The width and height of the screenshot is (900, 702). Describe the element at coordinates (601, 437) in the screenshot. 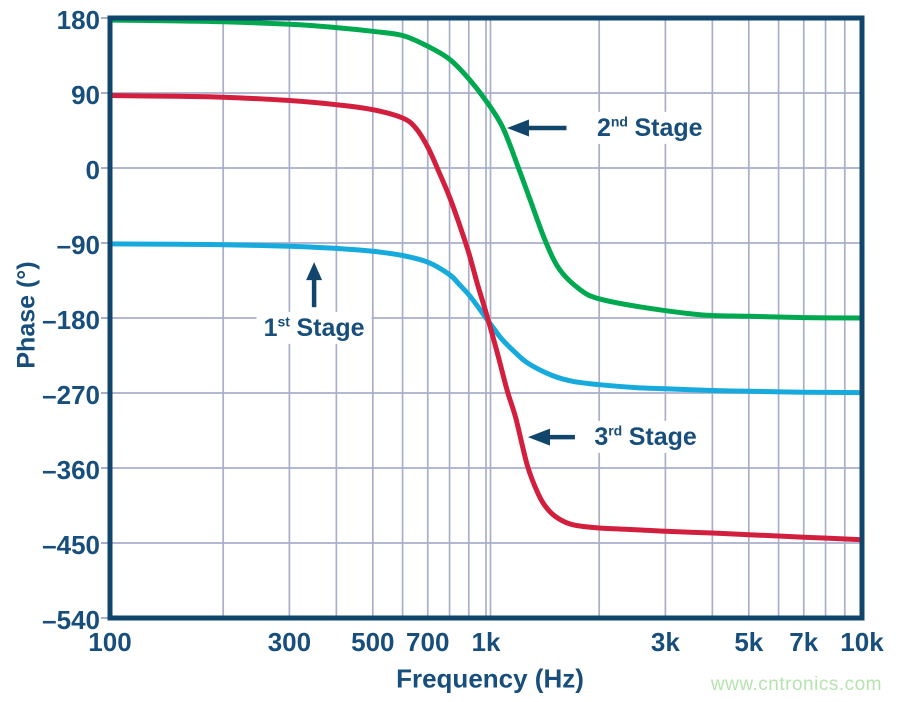

I see `annotation-ordinal: 3` at that location.